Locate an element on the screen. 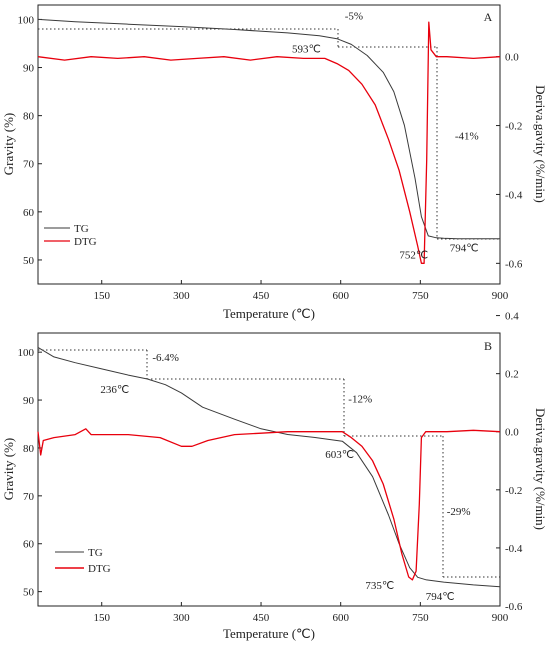 The width and height of the screenshot is (550, 651). panel-b-legend-tg-label: TG is located at coordinates (95, 553).